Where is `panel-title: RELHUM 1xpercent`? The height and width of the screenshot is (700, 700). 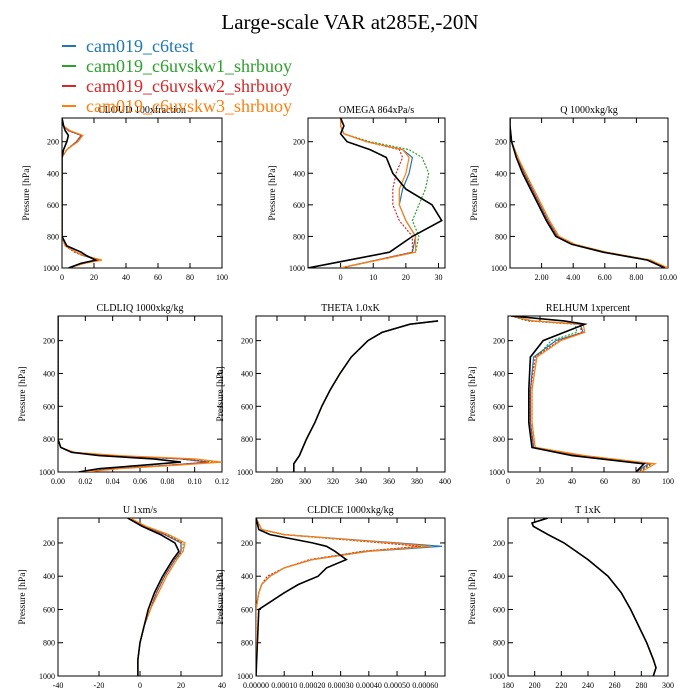
panel-title: RELHUM 1xpercent is located at coordinates (588, 308).